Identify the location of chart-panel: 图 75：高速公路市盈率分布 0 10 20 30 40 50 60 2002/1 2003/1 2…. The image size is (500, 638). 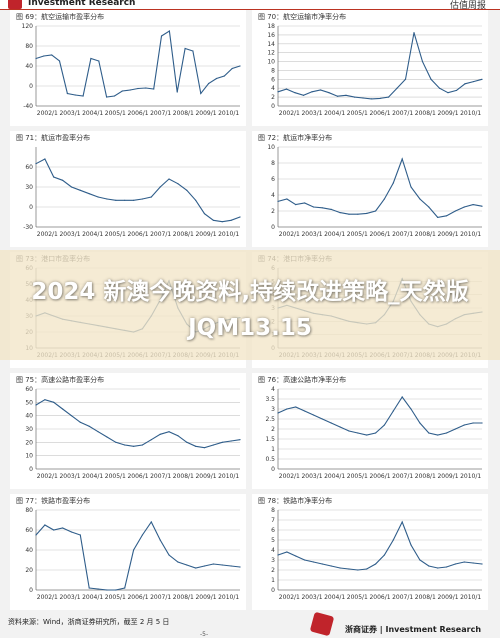
(128, 431).